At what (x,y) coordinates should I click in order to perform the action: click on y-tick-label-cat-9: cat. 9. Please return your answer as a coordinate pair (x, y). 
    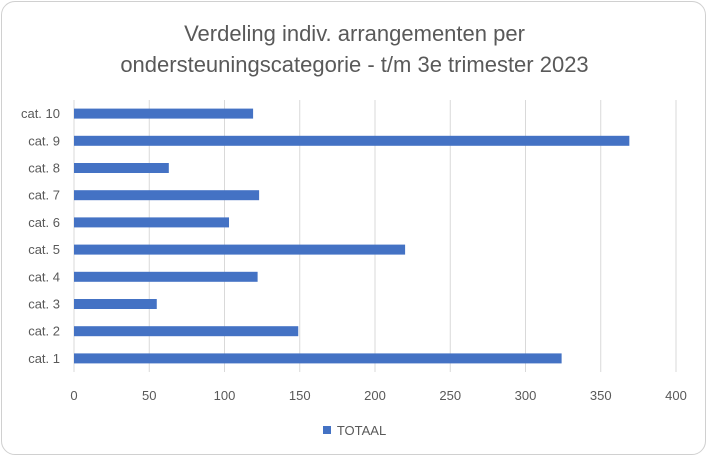
    Looking at the image, I should click on (44, 140).